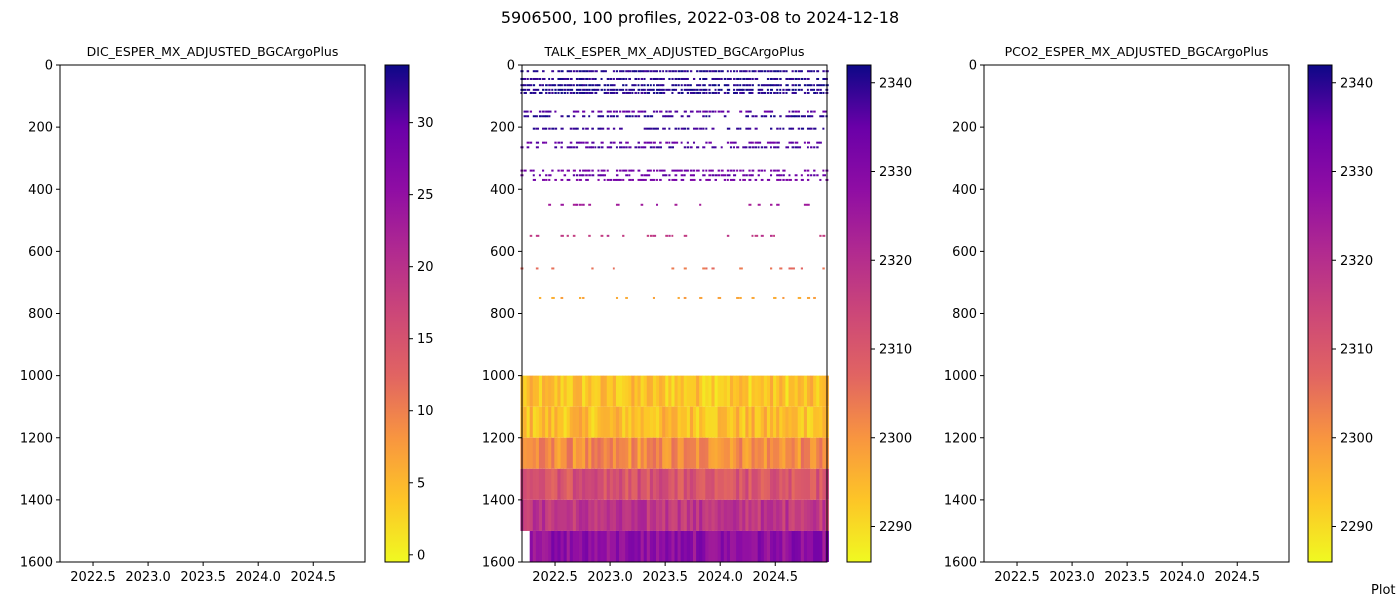 The height and width of the screenshot is (600, 1400). What do you see at coordinates (895, 350) in the screenshot?
I see `colorbar-tick-label: 2310` at bounding box center [895, 350].